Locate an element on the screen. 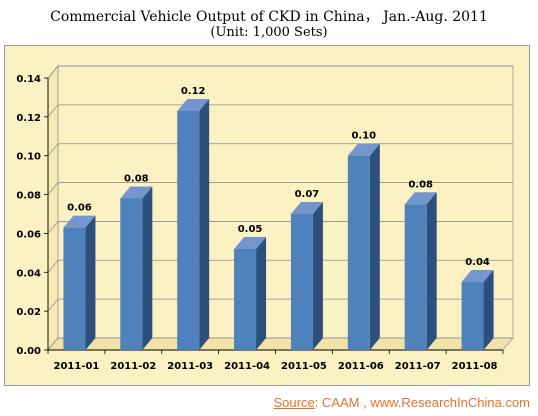  plot-side-wall is located at coordinates (53, 208).